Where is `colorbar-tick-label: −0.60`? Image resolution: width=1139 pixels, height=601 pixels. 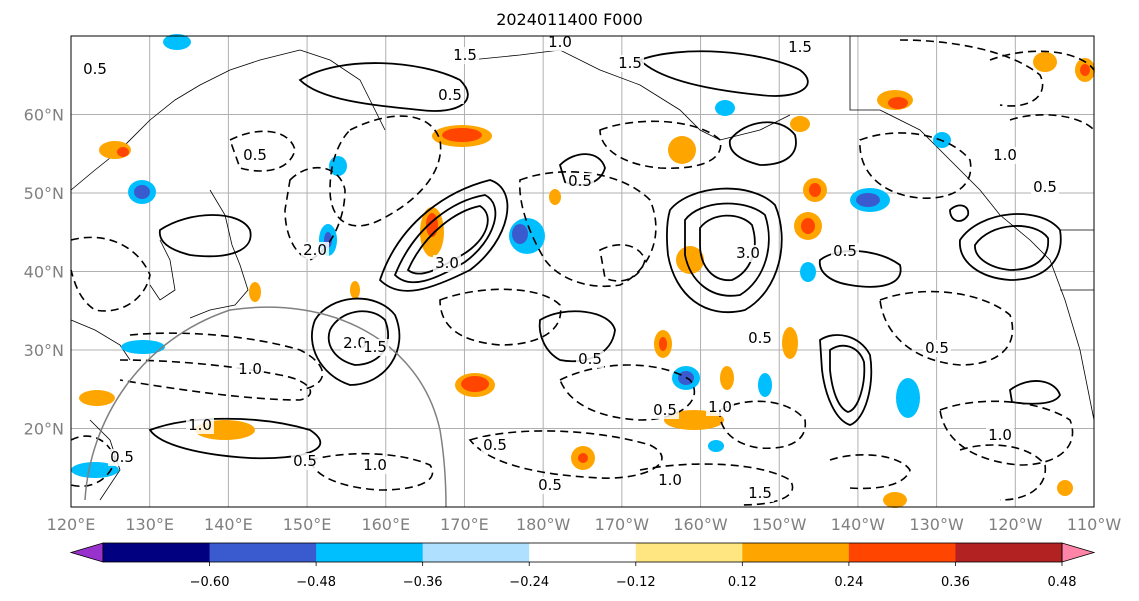 colorbar-tick-label: −0.60 is located at coordinates (210, 582).